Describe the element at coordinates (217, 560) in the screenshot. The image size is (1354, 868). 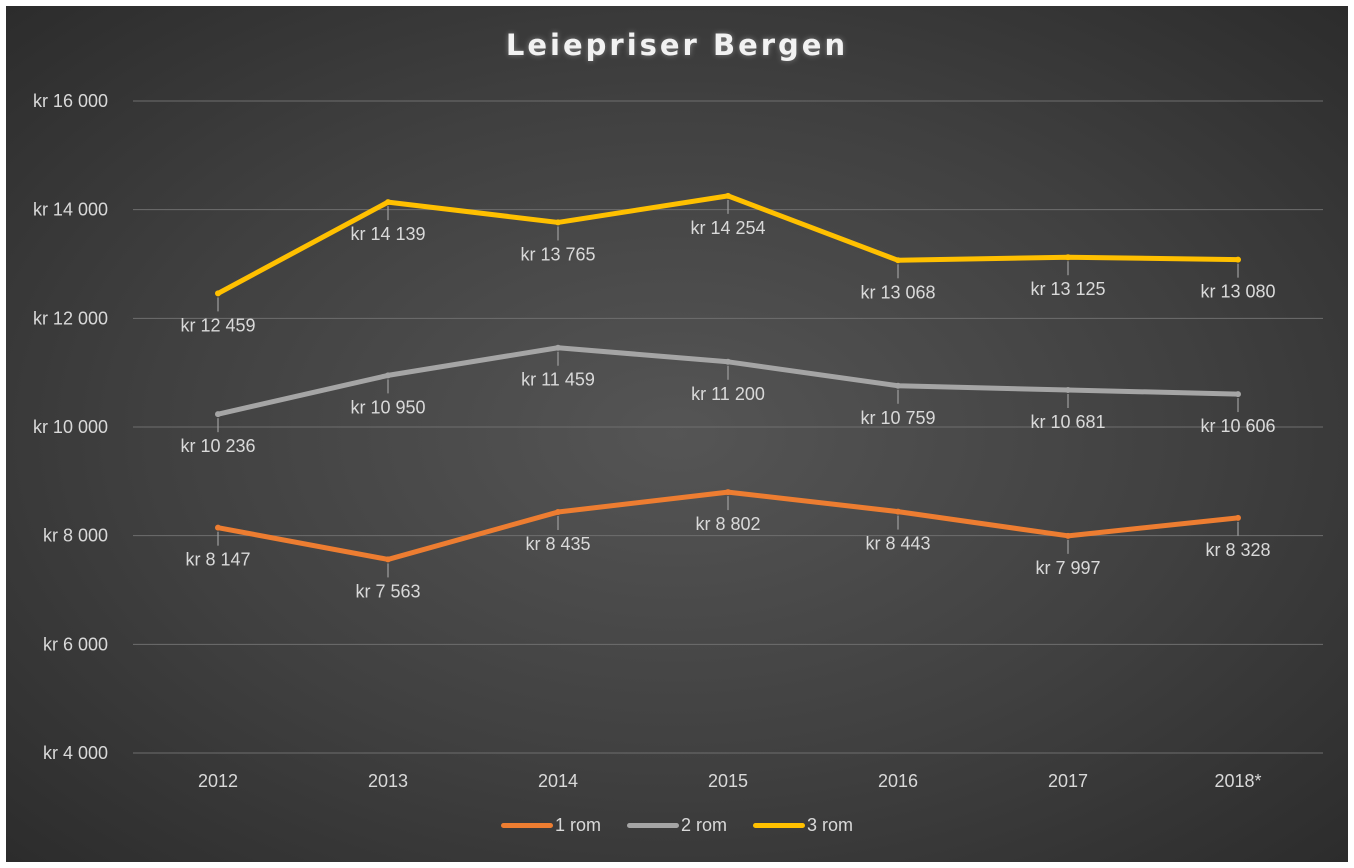
I see `data-label: kr 8 147` at that location.